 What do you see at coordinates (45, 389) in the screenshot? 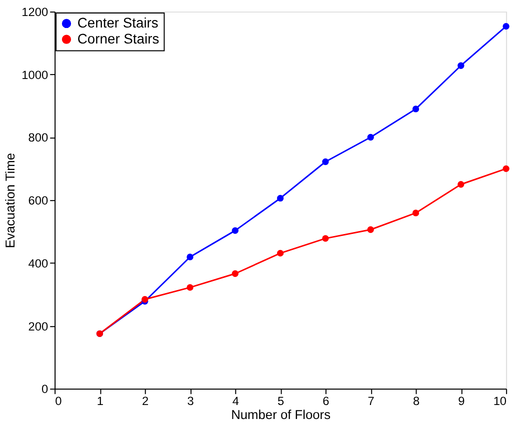
I see `y-tick-label: 0` at bounding box center [45, 389].